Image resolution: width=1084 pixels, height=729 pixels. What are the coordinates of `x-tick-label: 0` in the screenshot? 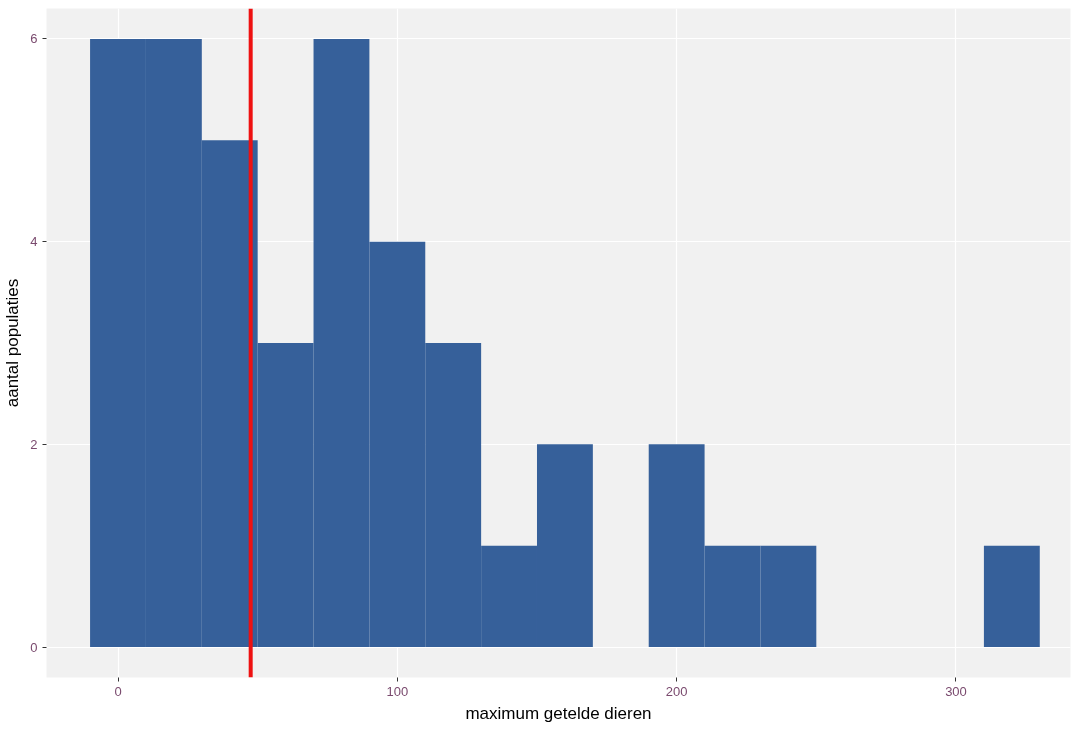 It's located at (118, 691).